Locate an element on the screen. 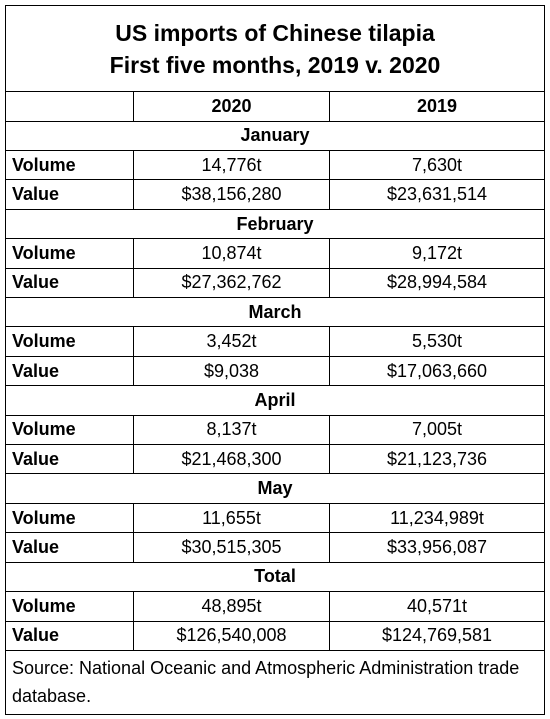 Image resolution: width=550 pixels, height=719 pixels. value-cell: $23,631,514 is located at coordinates (437, 194).